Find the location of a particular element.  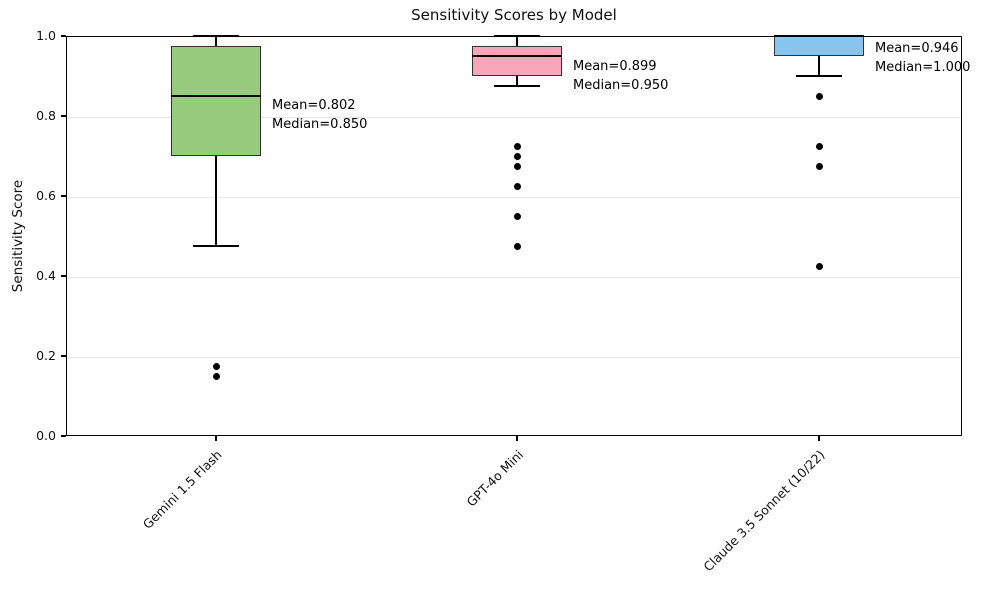

x-tick-label-3: Claude 3.5 Sonnet (10/22) is located at coordinates (764, 511).